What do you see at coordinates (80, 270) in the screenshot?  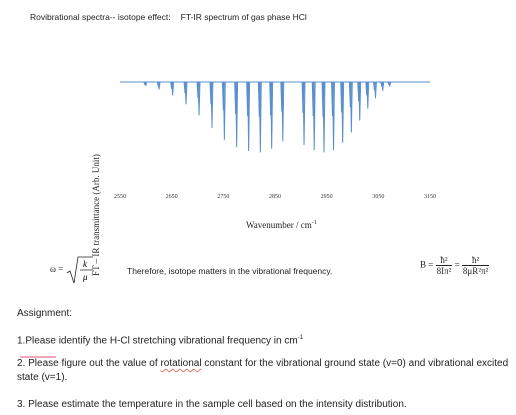 I see `sqrt-symbol: k μ` at bounding box center [80, 270].